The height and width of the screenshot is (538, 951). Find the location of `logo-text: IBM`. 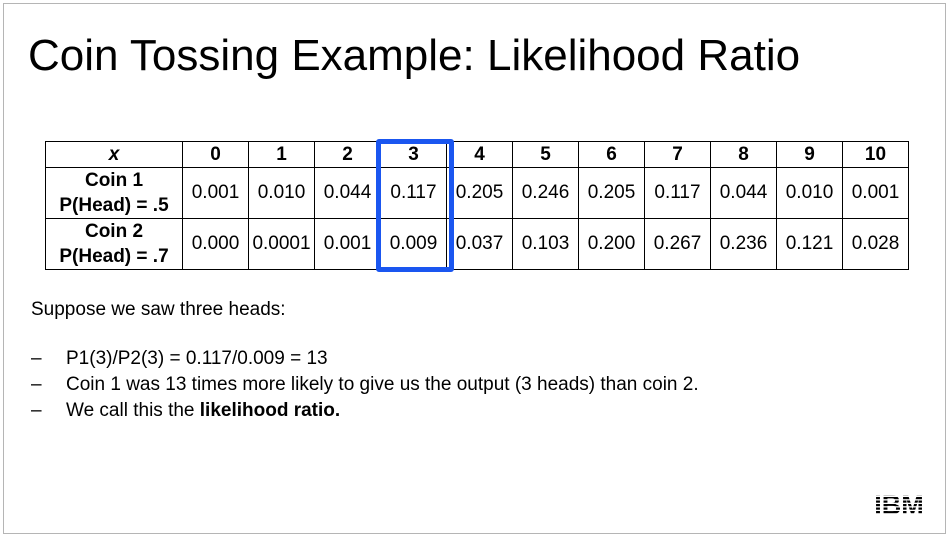

logo-text: IBM is located at coordinates (899, 504).